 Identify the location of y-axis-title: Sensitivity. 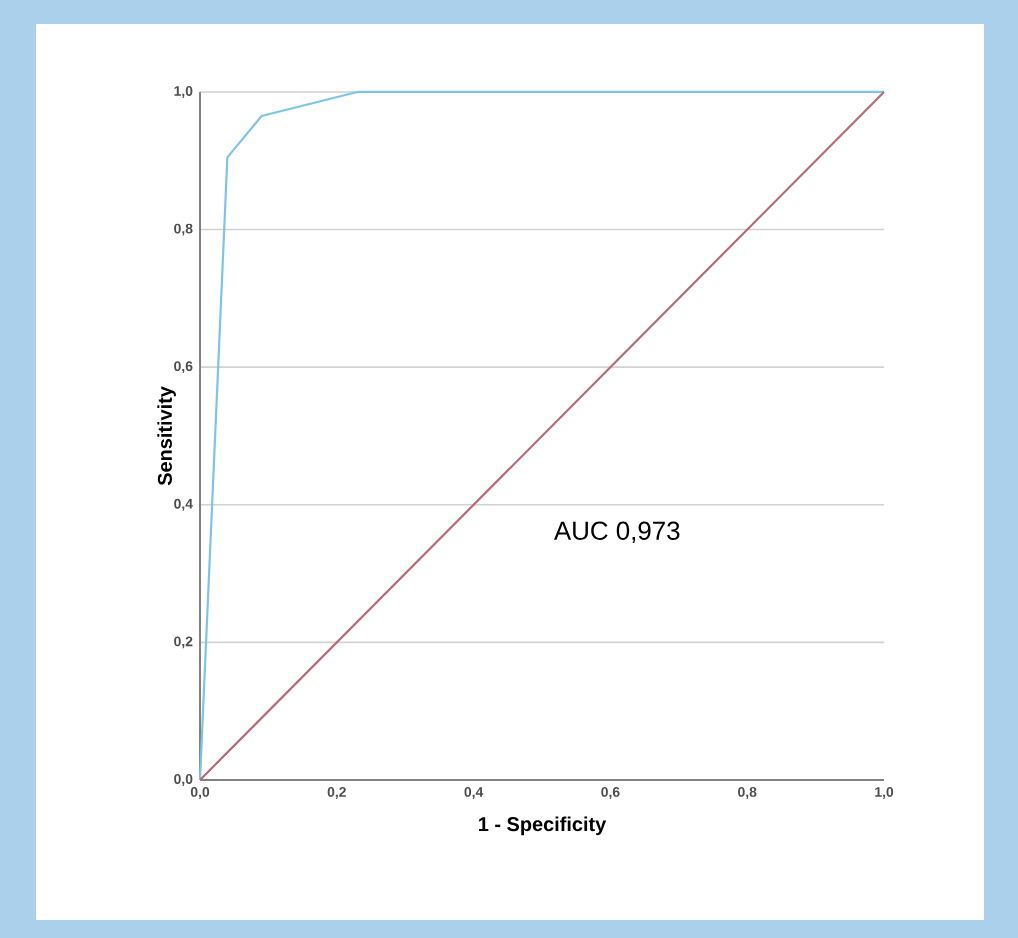
(166, 436).